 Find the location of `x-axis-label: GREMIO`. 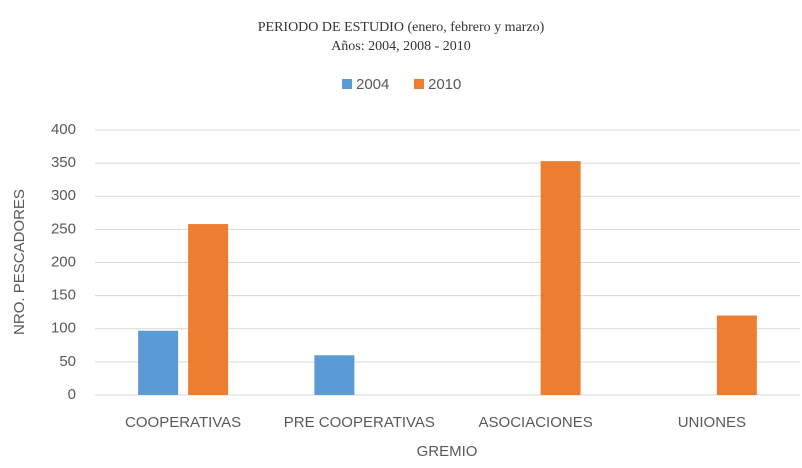

x-axis-label: GREMIO is located at coordinates (447, 451).